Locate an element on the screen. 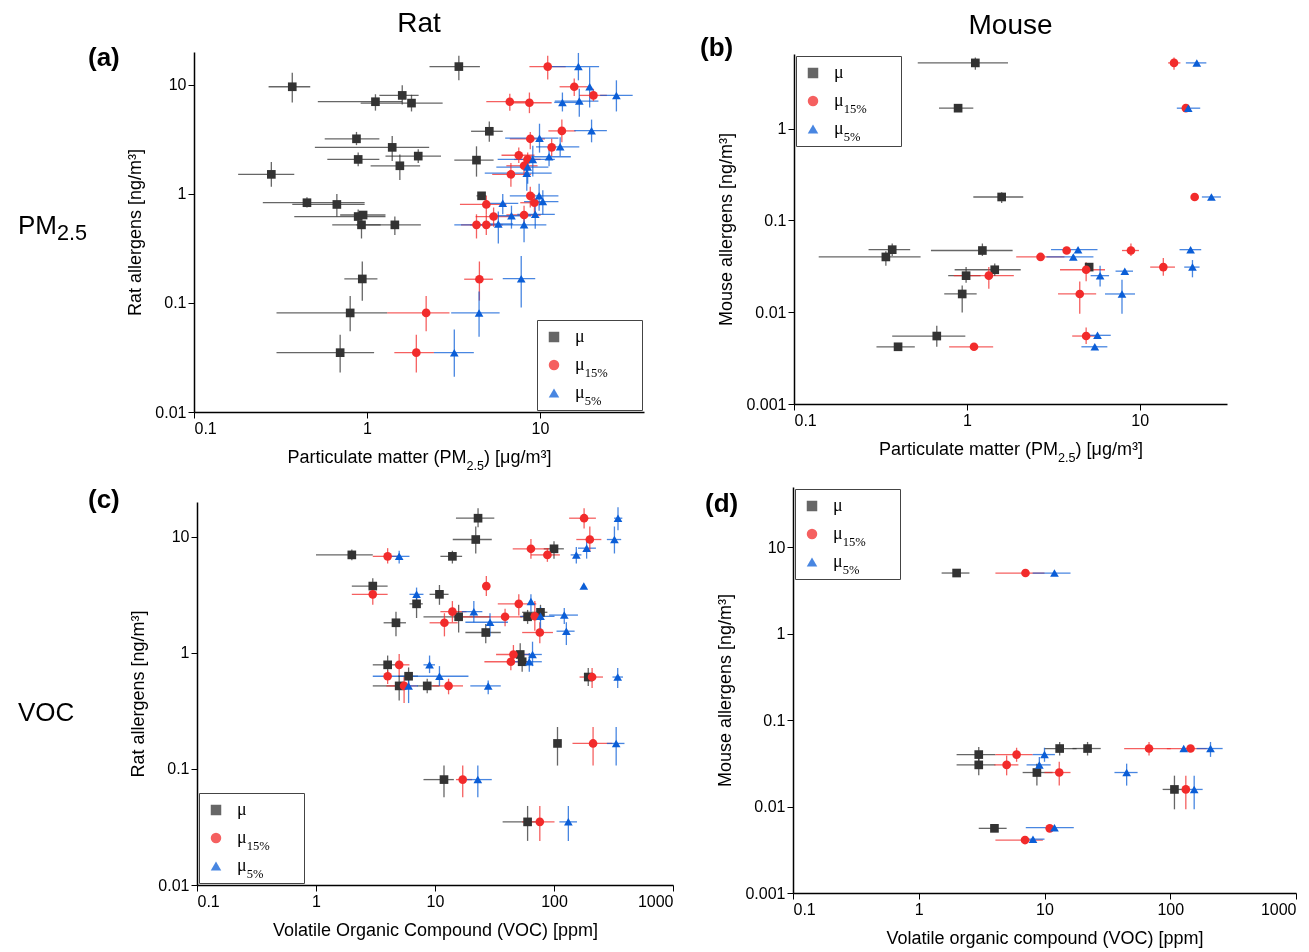 The height and width of the screenshot is (952, 1309). x-axis-title: Volatile organic compound (VOC) [ppm] is located at coordinates (1045, 937).